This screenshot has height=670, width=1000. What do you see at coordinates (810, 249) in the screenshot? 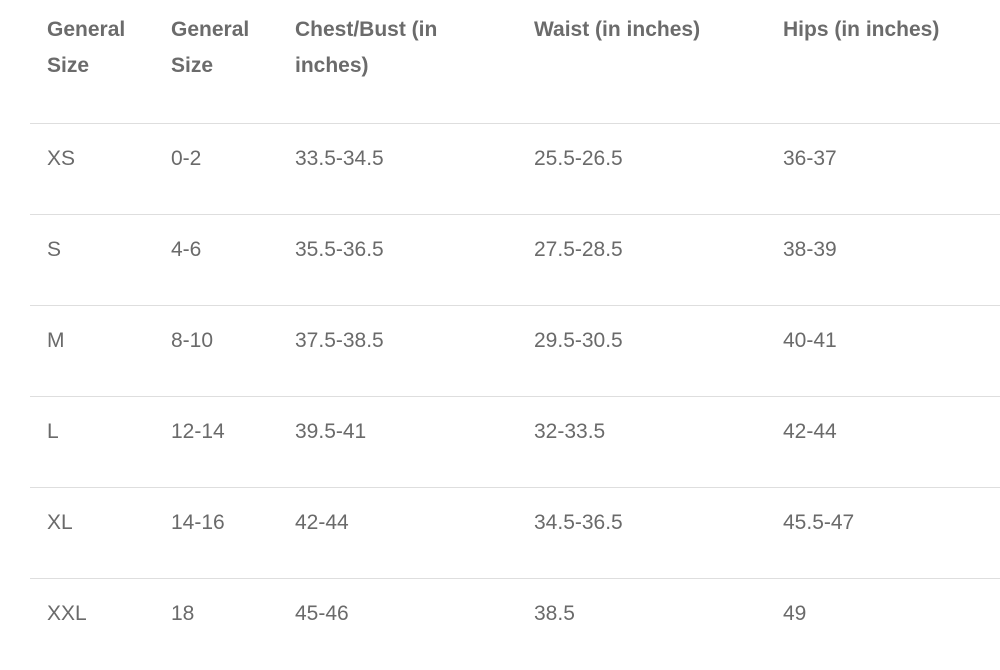
I see `table-cell: 38-39` at bounding box center [810, 249].